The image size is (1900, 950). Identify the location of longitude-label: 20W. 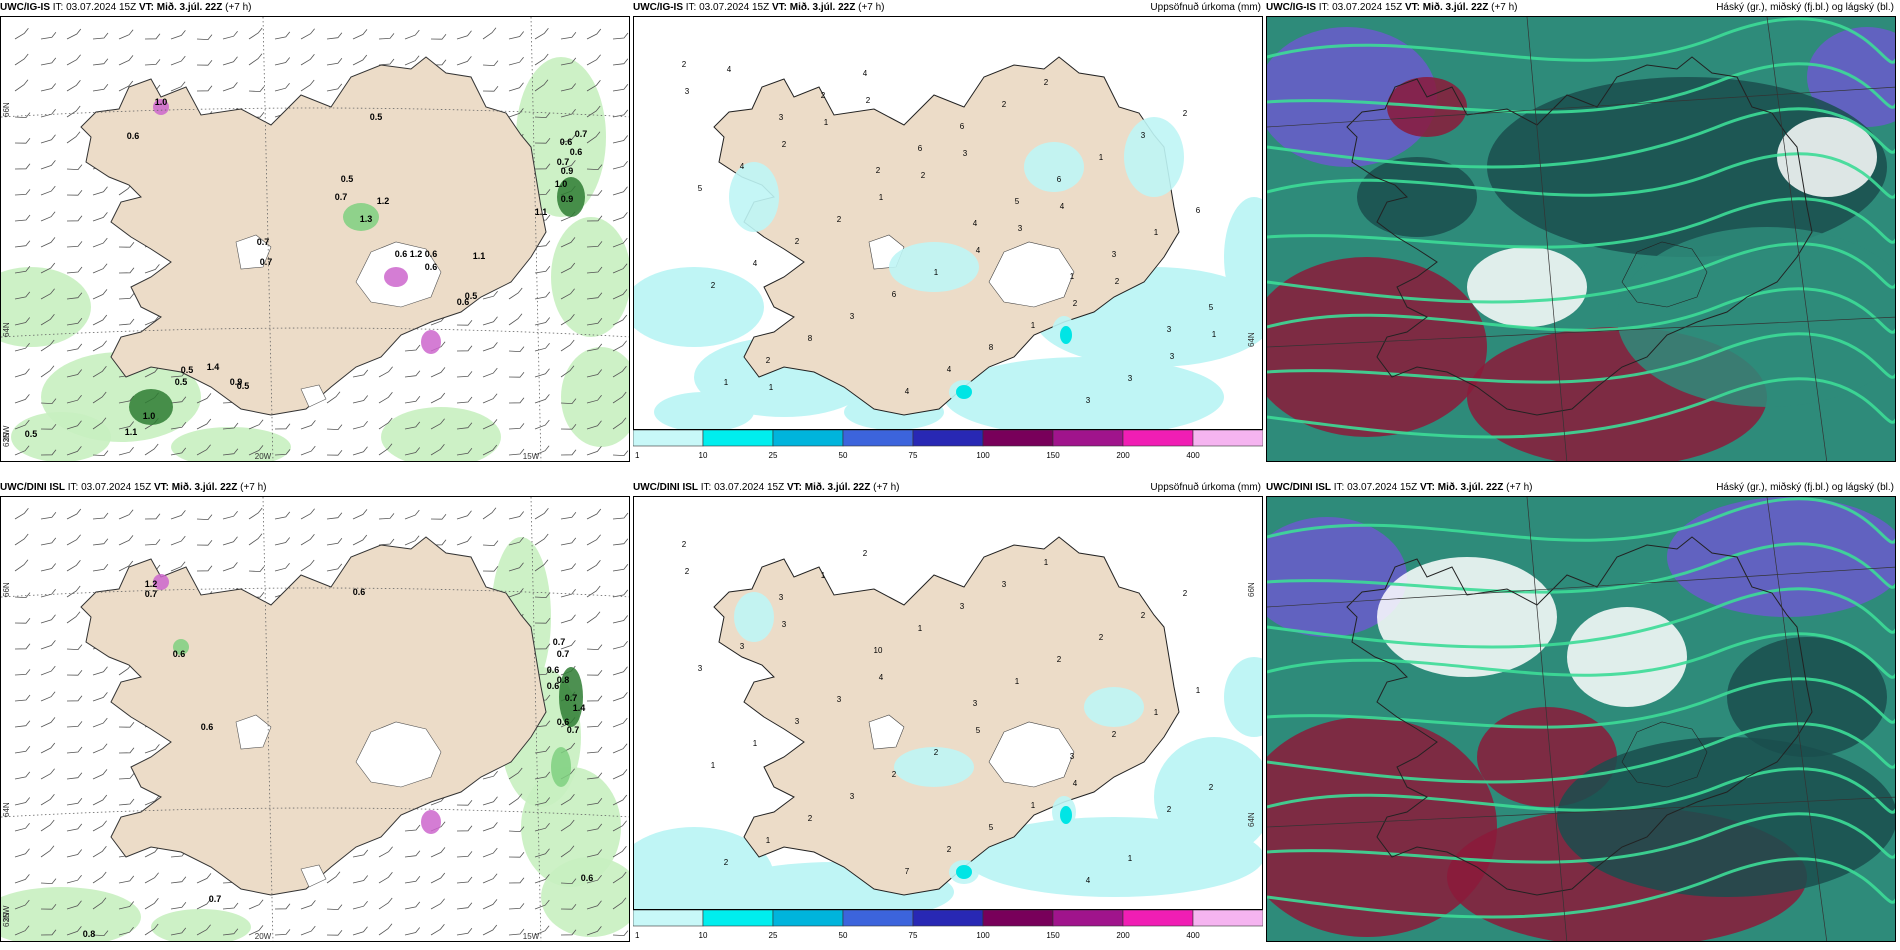
(263, 456).